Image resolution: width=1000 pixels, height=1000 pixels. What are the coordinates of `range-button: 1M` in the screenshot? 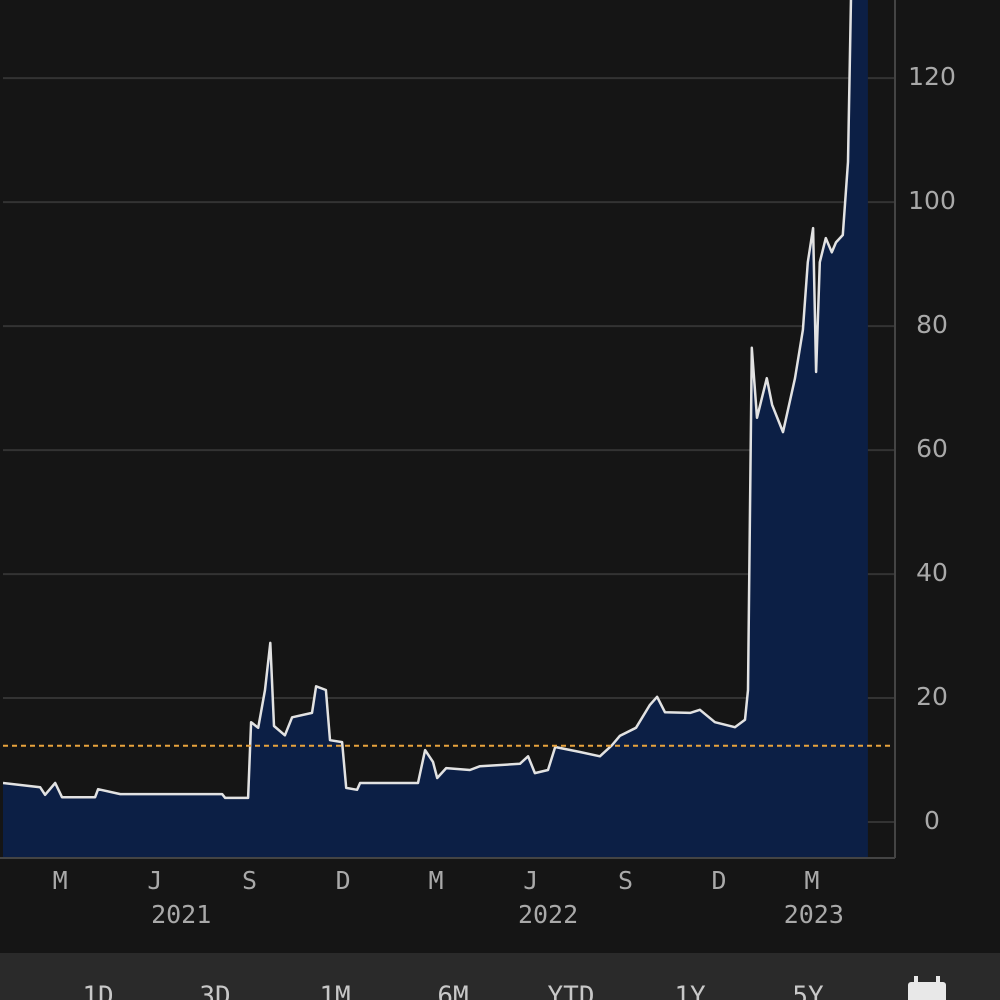 It's located at (334, 991).